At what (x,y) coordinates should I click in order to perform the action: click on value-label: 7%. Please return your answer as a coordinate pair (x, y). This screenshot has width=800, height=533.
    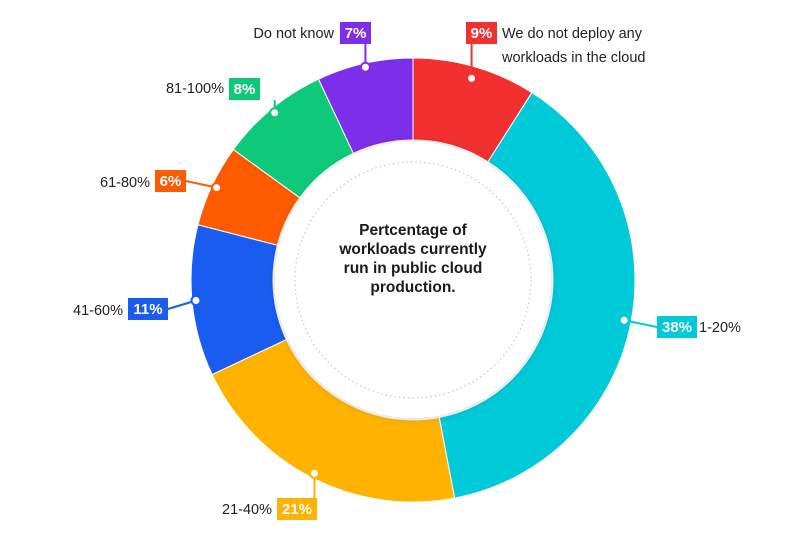
    Looking at the image, I should click on (356, 33).